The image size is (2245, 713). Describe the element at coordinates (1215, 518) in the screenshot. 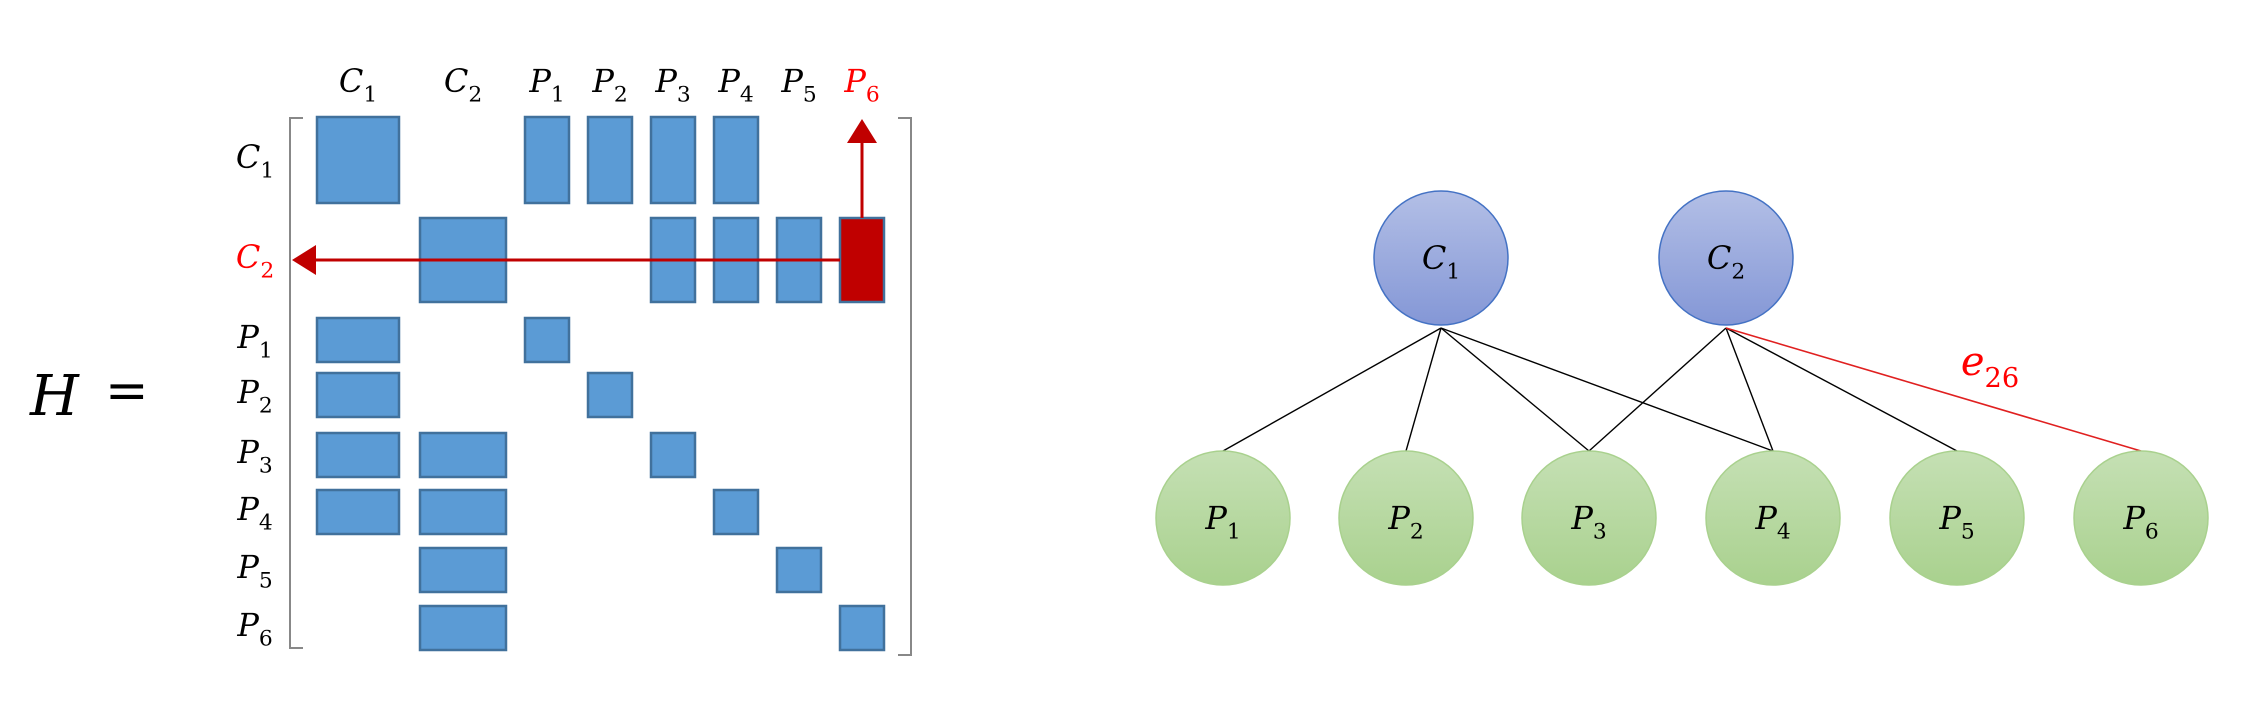

I see `node-label-p1-base: P` at that location.